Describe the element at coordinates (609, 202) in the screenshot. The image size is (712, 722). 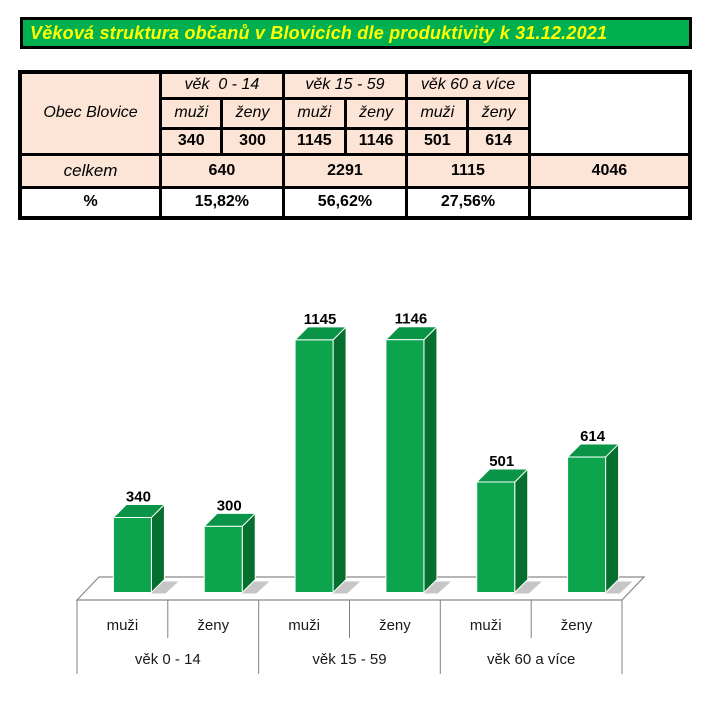
I see `empty-cell-bottom-right` at that location.